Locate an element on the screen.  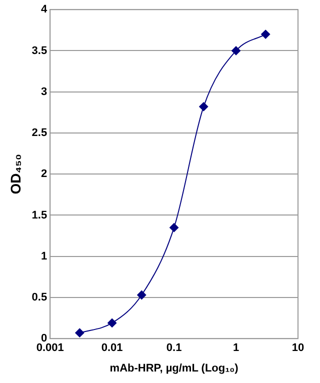
y-tick-label: 1 is located at coordinates (44, 256).